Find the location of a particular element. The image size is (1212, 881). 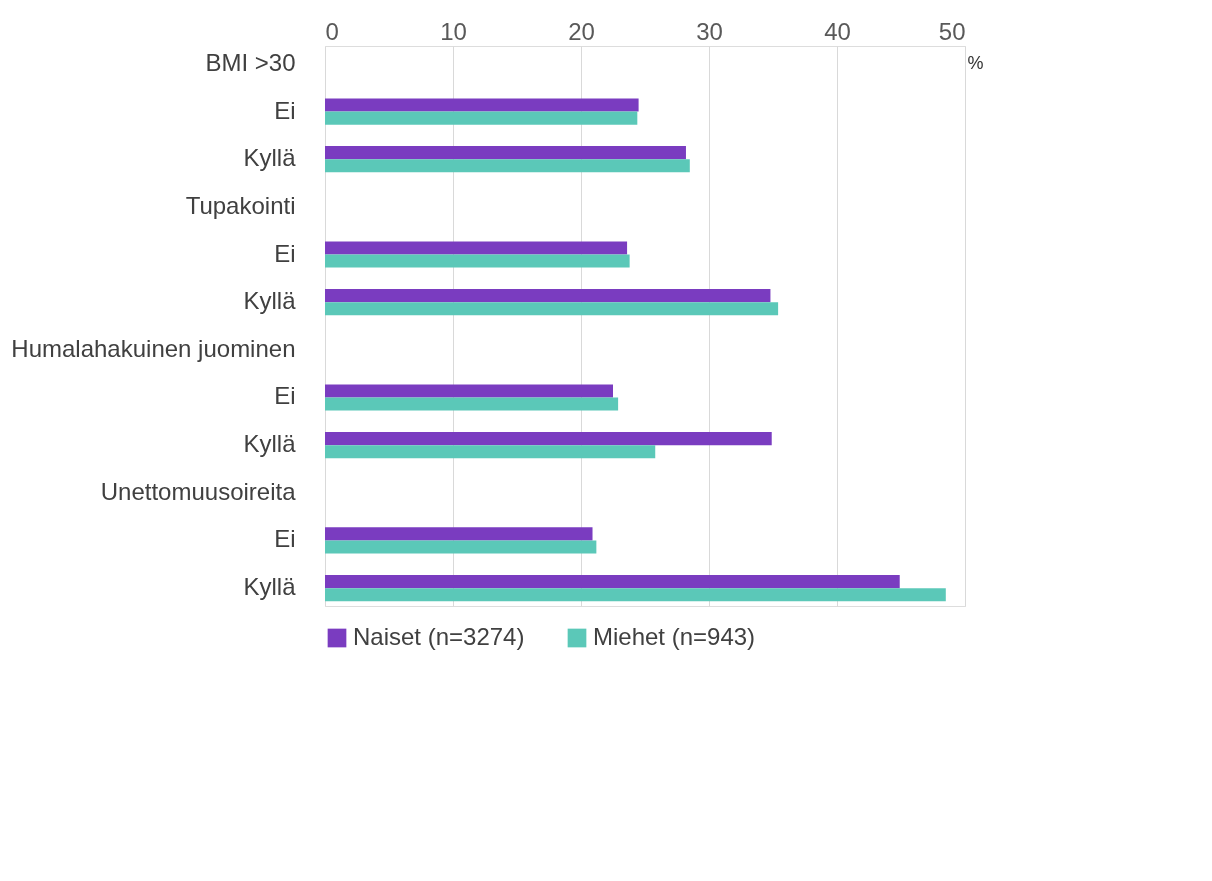

legend-label: Naiset (n=3274) is located at coordinates (439, 636).